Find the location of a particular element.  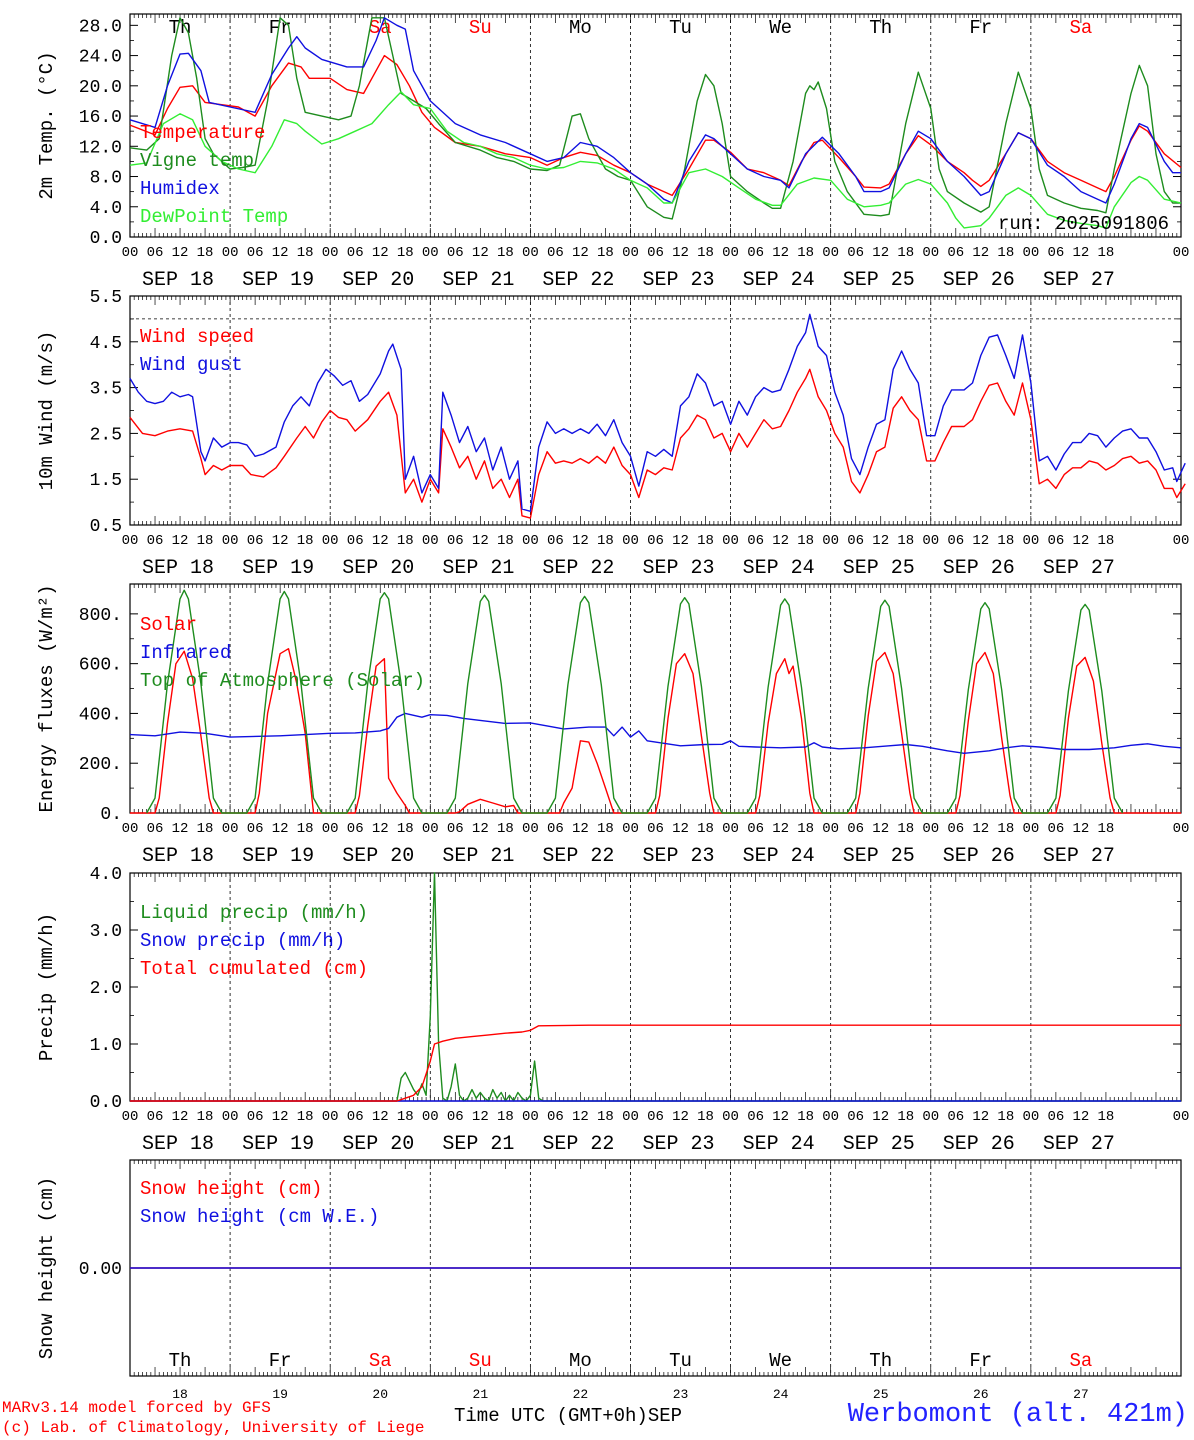

y-tick-label: 0.5 is located at coordinates (106, 527).